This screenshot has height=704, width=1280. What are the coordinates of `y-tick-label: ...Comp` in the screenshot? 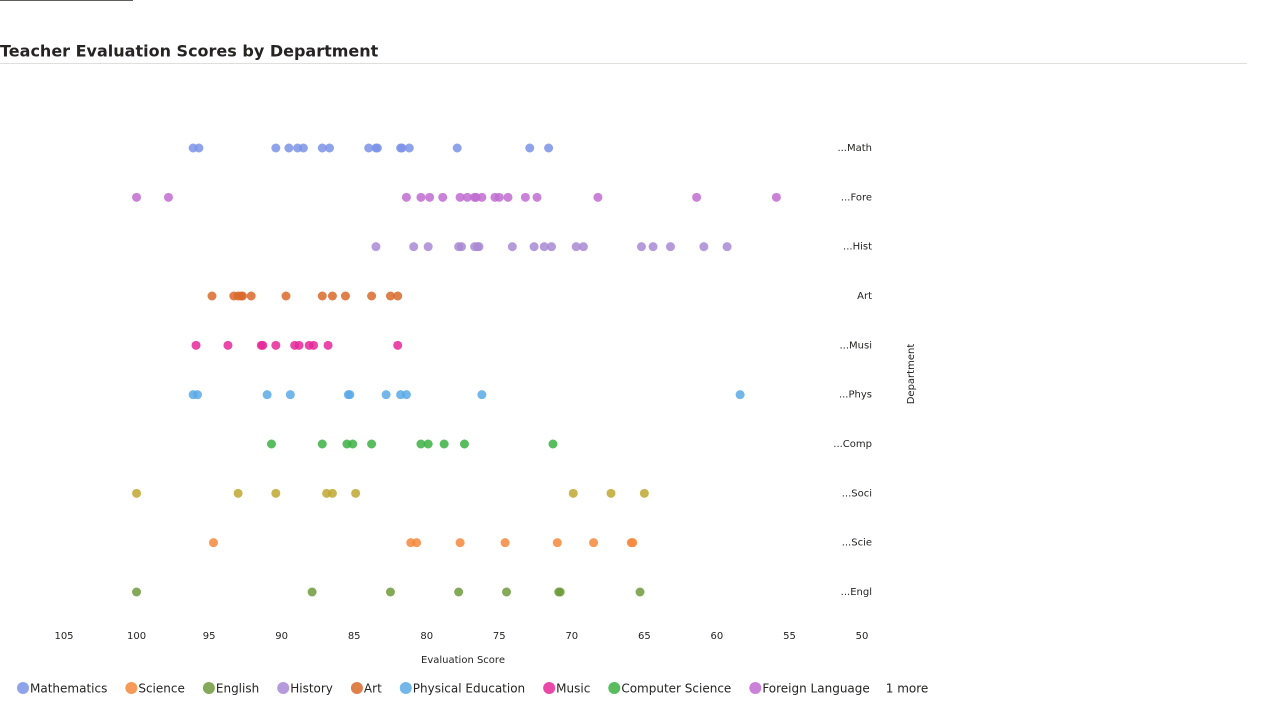 It's located at (852, 444).